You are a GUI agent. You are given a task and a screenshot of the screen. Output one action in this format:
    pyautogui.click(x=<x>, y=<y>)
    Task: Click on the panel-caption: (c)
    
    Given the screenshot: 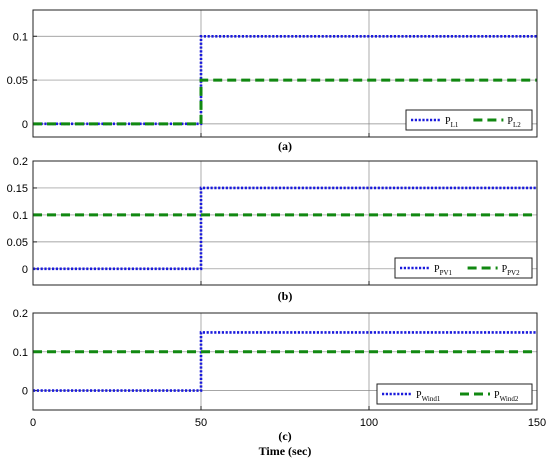 What is the action you would take?
    pyautogui.click(x=284, y=436)
    